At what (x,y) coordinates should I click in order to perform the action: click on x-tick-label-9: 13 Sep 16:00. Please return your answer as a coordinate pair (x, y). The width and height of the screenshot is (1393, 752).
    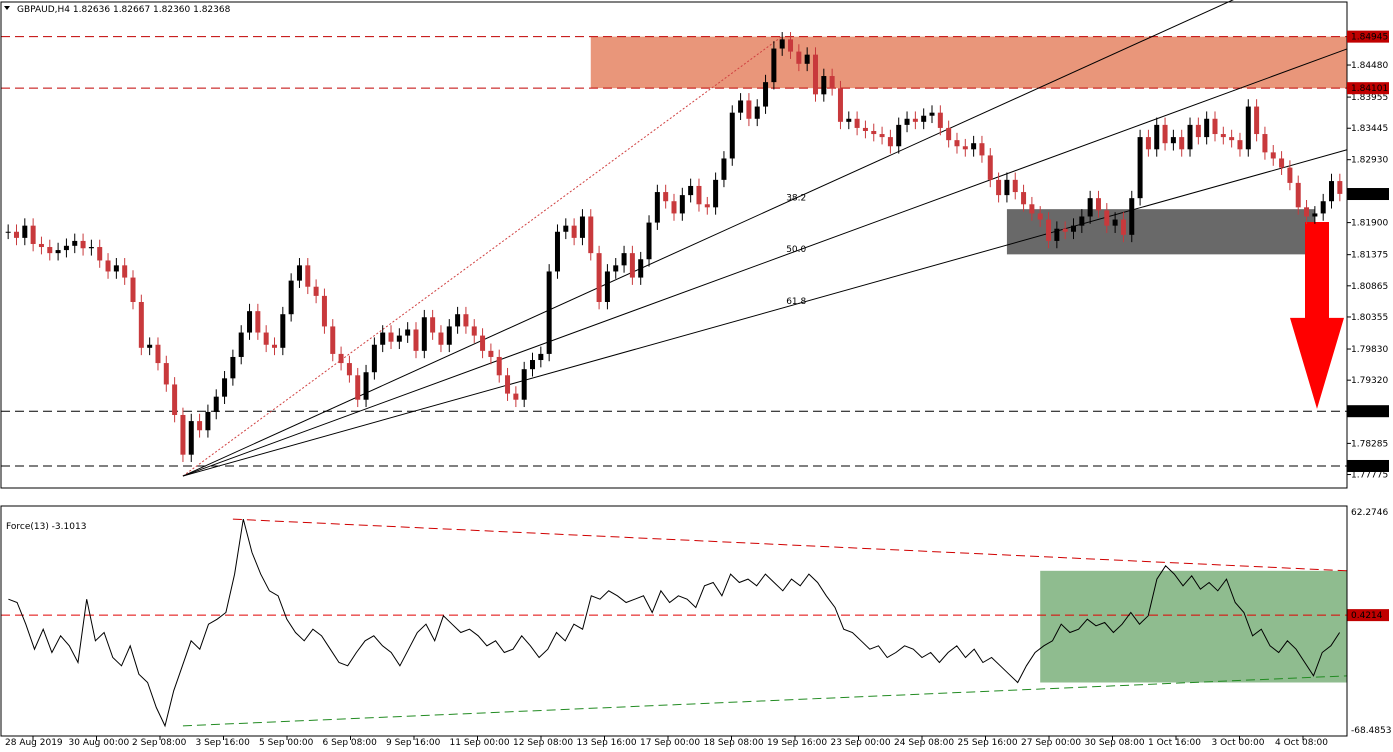
    Looking at the image, I should click on (607, 743).